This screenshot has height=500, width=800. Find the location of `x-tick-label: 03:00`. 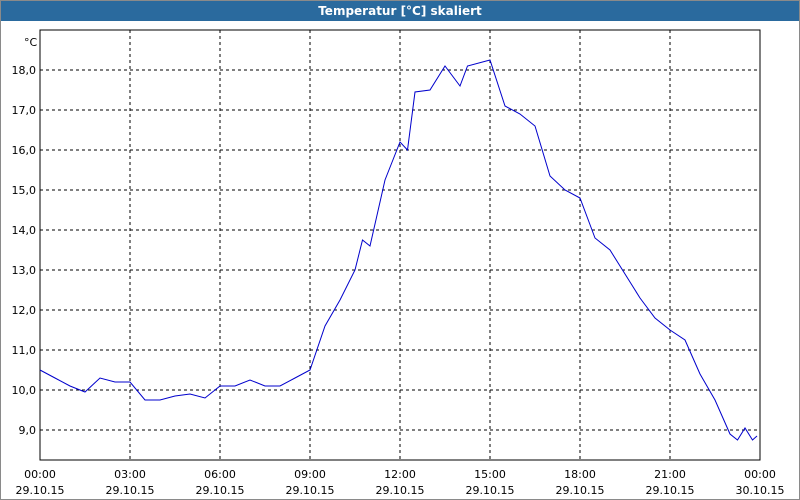

x-tick-label: 03:00 is located at coordinates (130, 474).